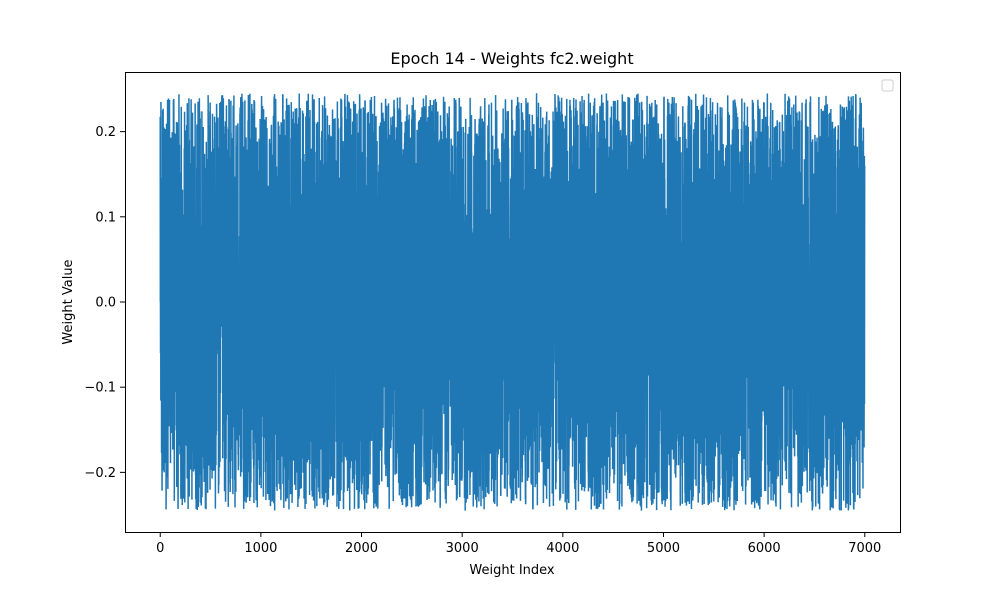 This screenshot has width=1000, height=600. I want to click on x-tick-label: 1000, so click(260, 548).